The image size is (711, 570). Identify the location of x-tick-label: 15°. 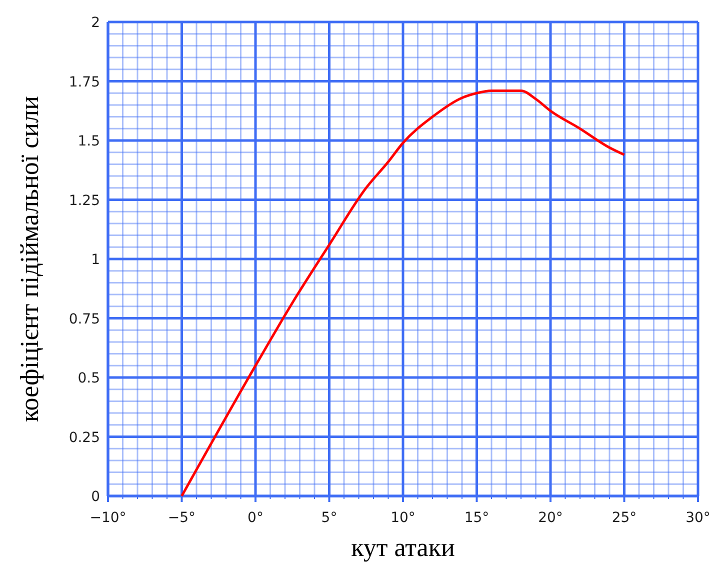
(477, 518).